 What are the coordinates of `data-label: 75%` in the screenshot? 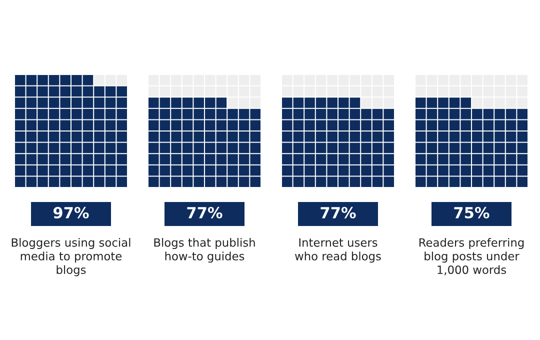 It's located at (472, 212).